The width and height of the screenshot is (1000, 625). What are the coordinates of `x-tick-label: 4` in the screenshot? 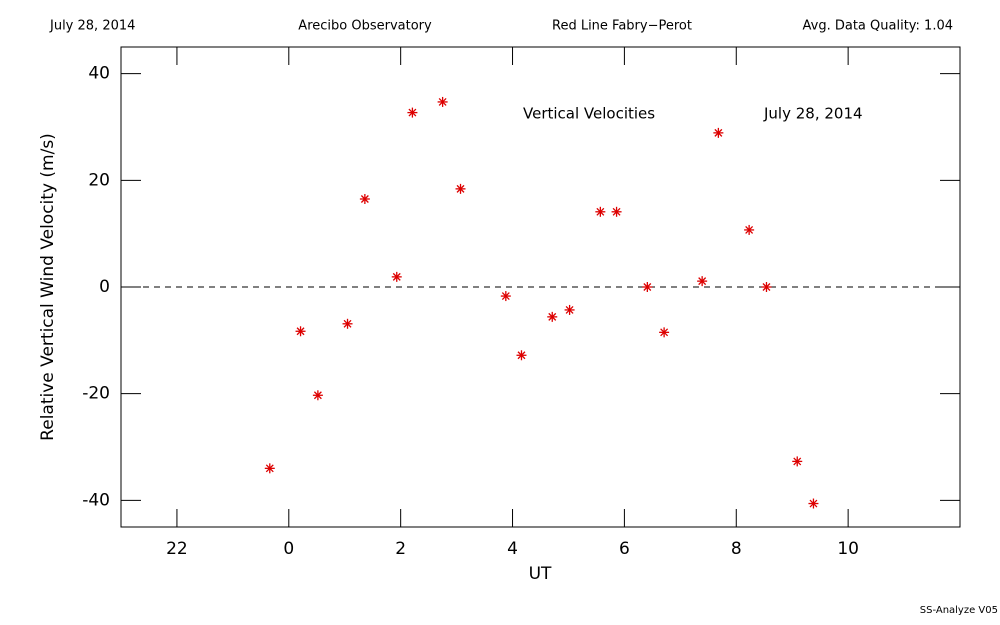 It's located at (512, 549).